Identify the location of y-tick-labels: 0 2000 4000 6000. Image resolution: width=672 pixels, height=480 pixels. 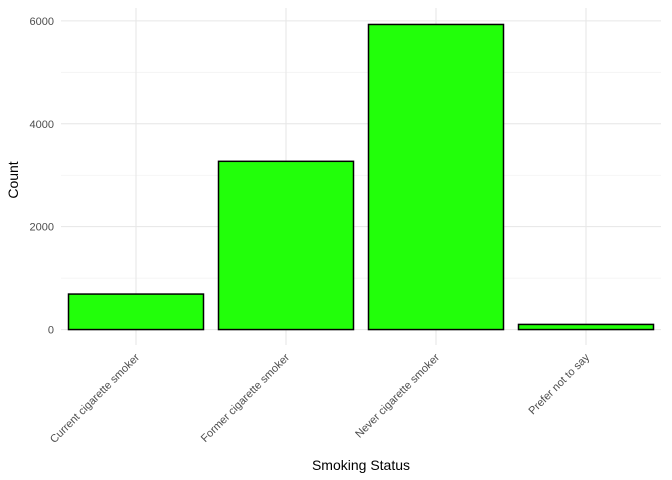
(42, 176).